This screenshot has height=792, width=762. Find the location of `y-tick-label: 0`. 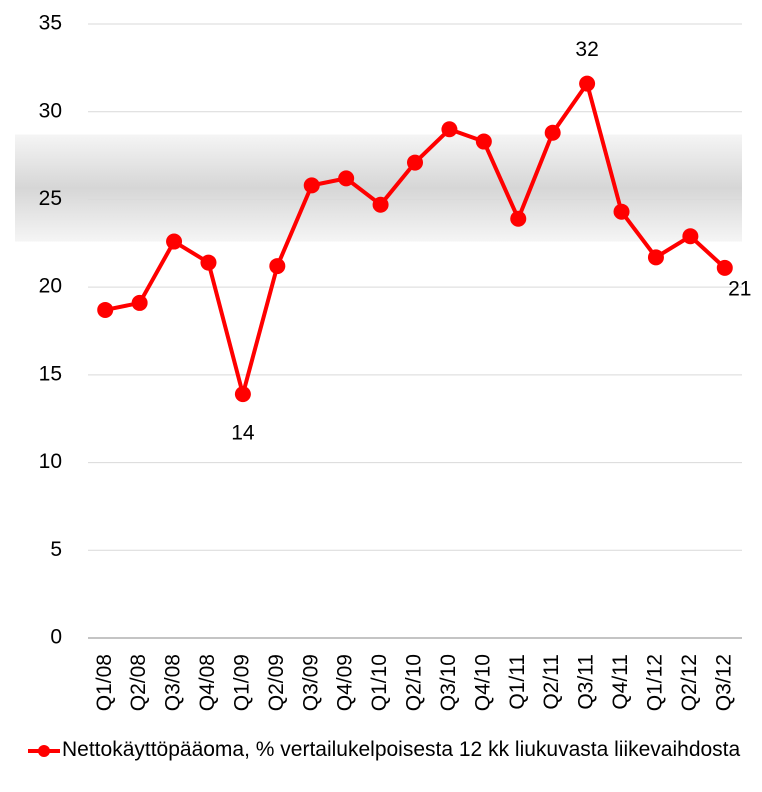

y-tick-label: 0 is located at coordinates (56, 637).